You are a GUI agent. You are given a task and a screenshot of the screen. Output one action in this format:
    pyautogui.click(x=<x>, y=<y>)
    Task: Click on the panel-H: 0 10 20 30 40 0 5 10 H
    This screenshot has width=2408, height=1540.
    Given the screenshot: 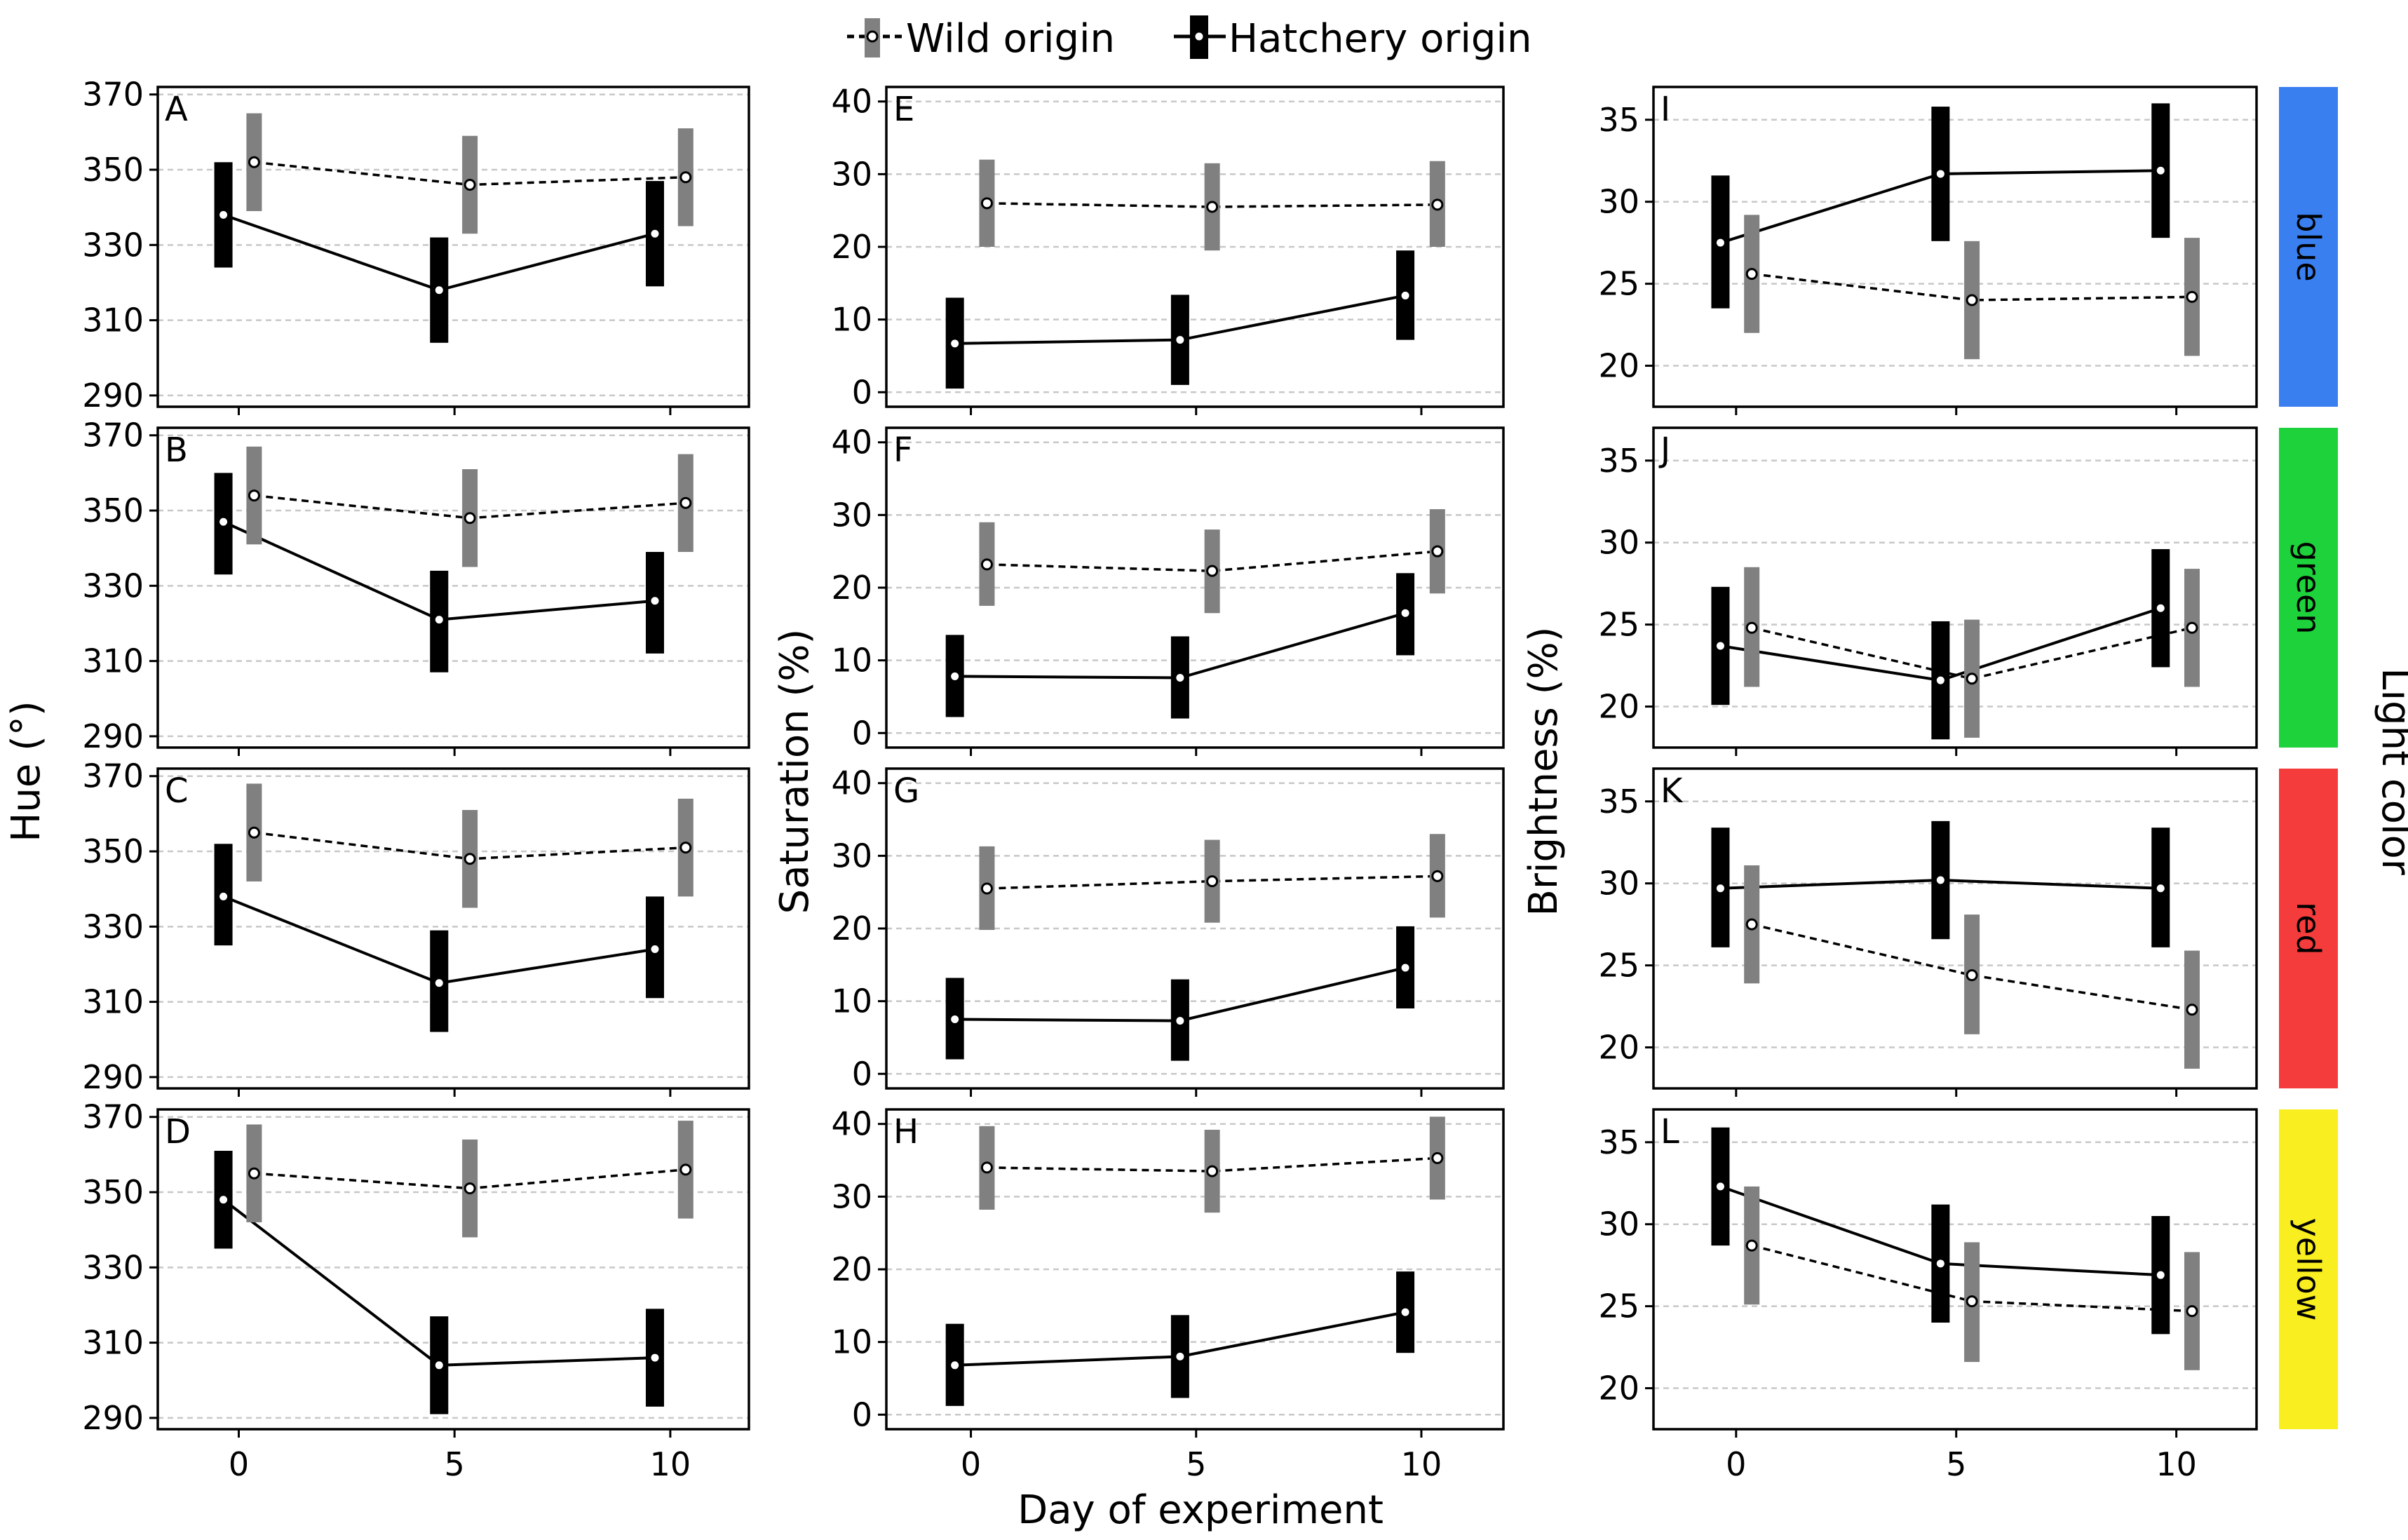 What is the action you would take?
    pyautogui.click(x=1168, y=1294)
    